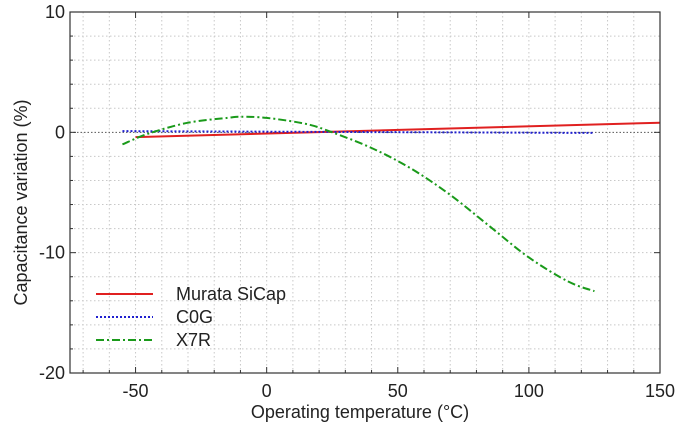 The width and height of the screenshot is (691, 426). What do you see at coordinates (360, 412) in the screenshot?
I see `x-axis-title: Operating temperature (°C)` at bounding box center [360, 412].